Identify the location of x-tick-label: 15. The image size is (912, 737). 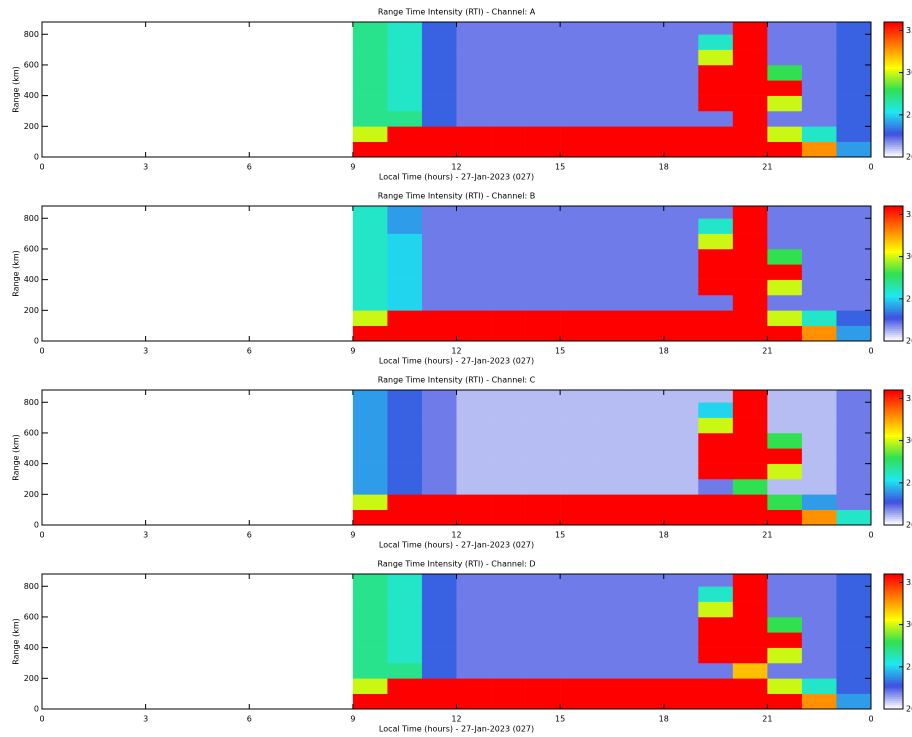
(560, 719).